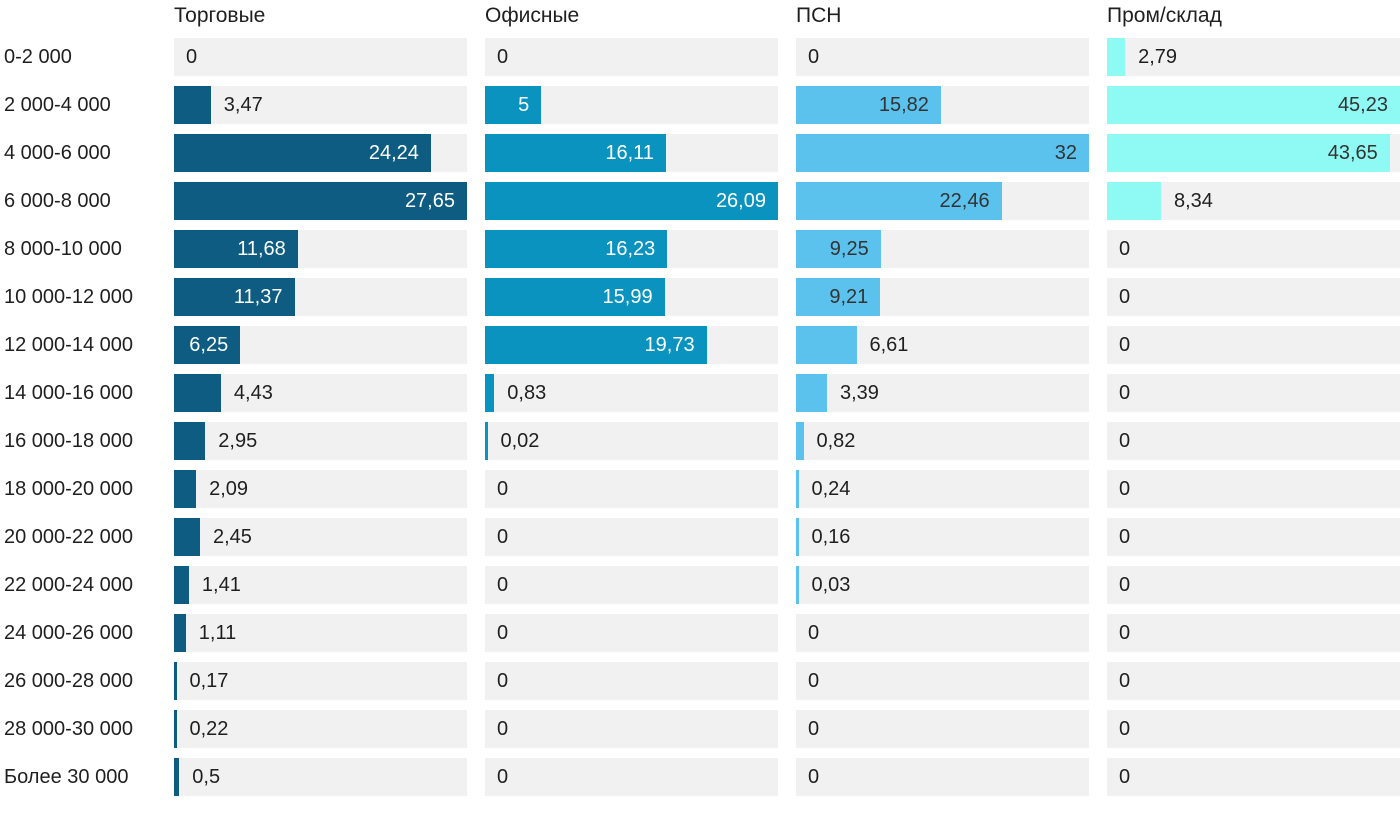 The width and height of the screenshot is (1400, 814). I want to click on bar-value-label: 3,39, so click(859, 393).